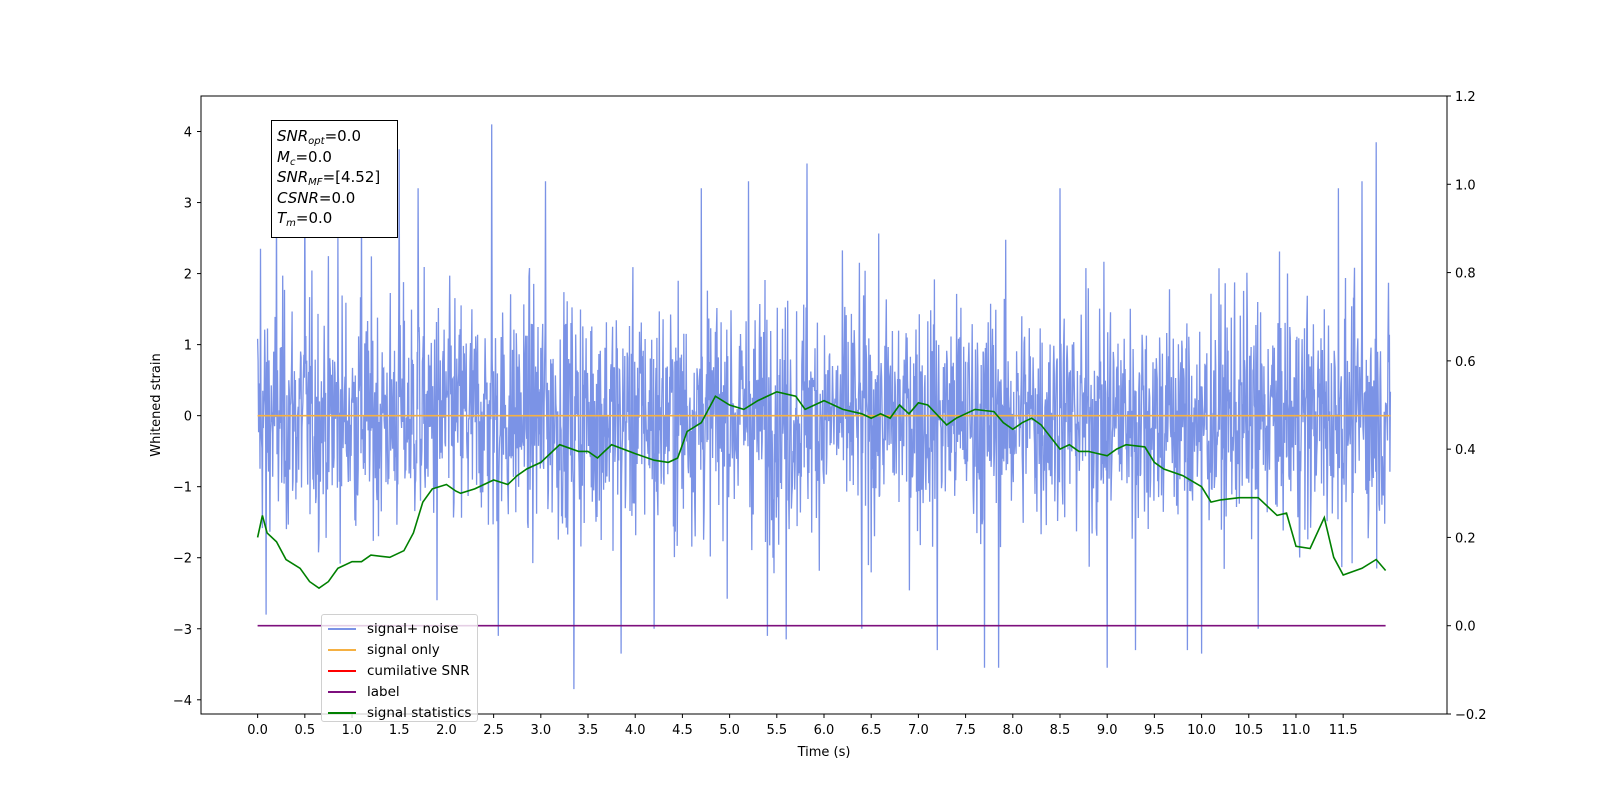 Image resolution: width=1600 pixels, height=800 pixels. I want to click on x-tick-label: 4.0, so click(635, 730).